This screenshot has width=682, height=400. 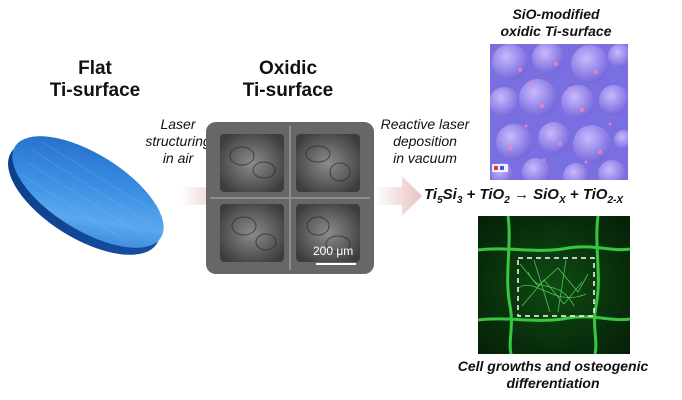 I want to click on flat-ti-surface-title: Flat Ti-surface, so click(x=95, y=80).